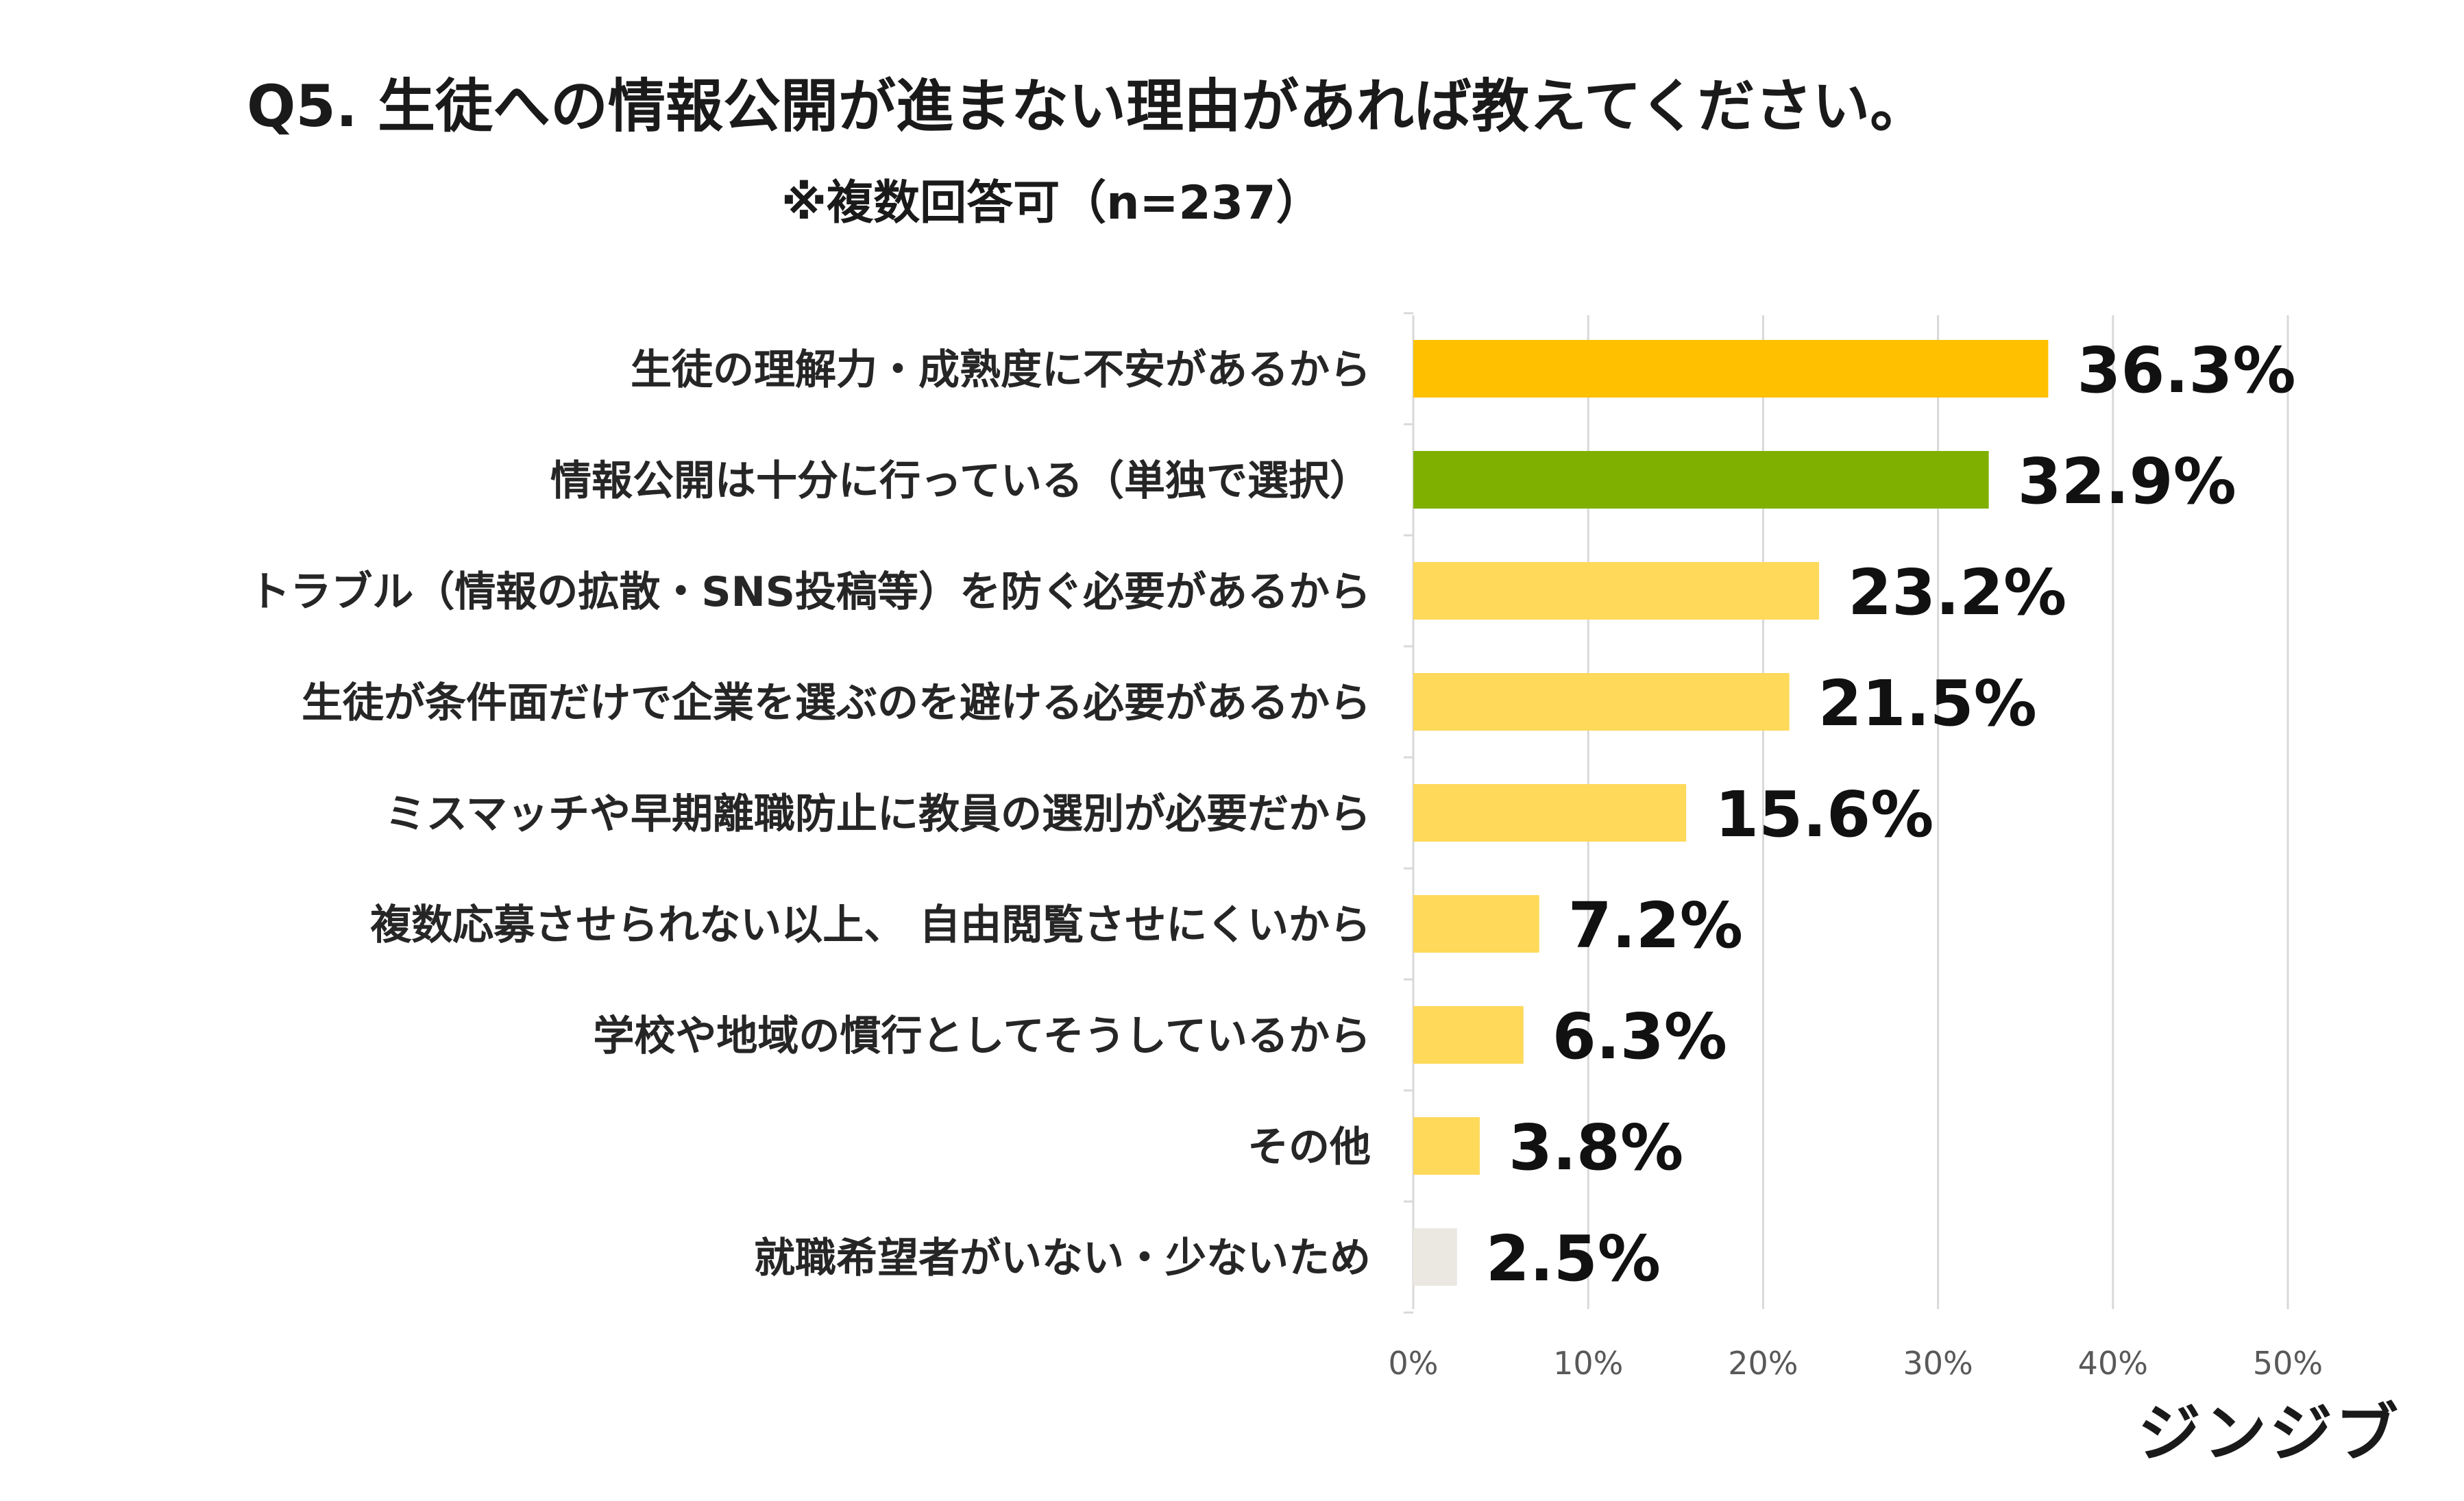 The height and width of the screenshot is (1501, 2464). I want to click on chart-subtitle: ※複数回答可（n=237）, so click(1052, 203).